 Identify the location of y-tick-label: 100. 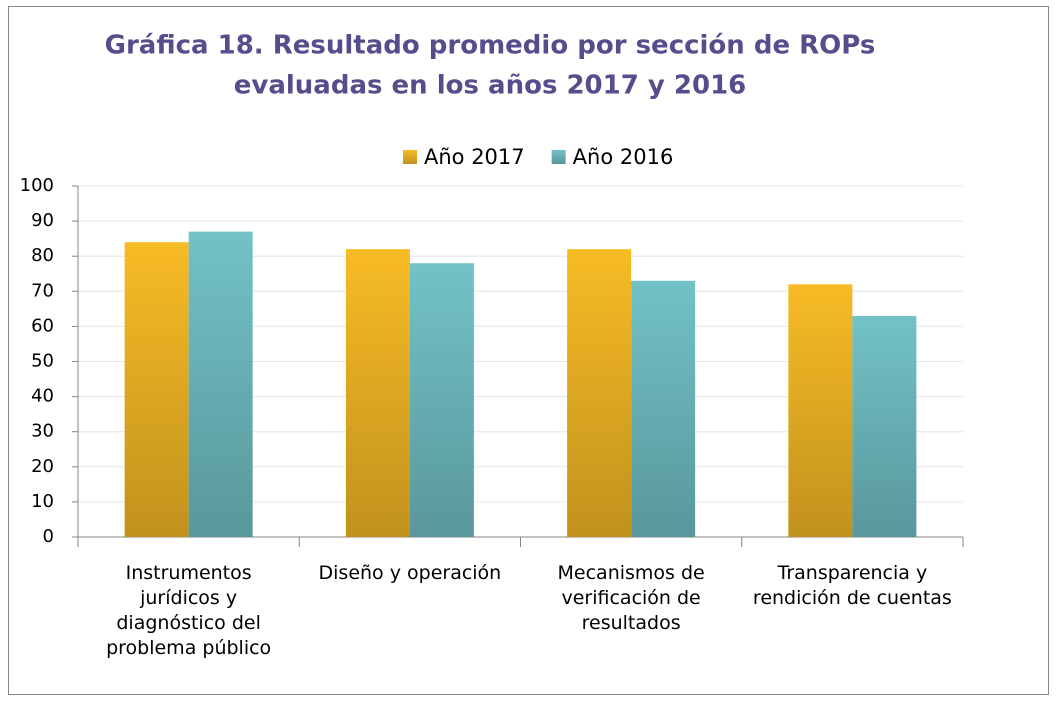
(37, 185).